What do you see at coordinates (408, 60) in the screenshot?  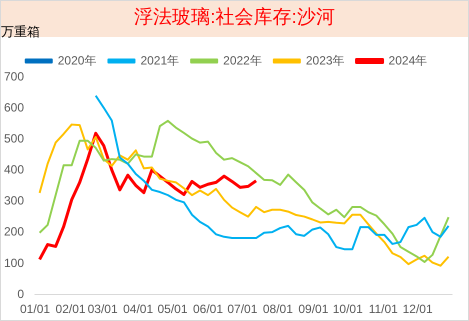 I see `legend-label: 2024年` at bounding box center [408, 60].